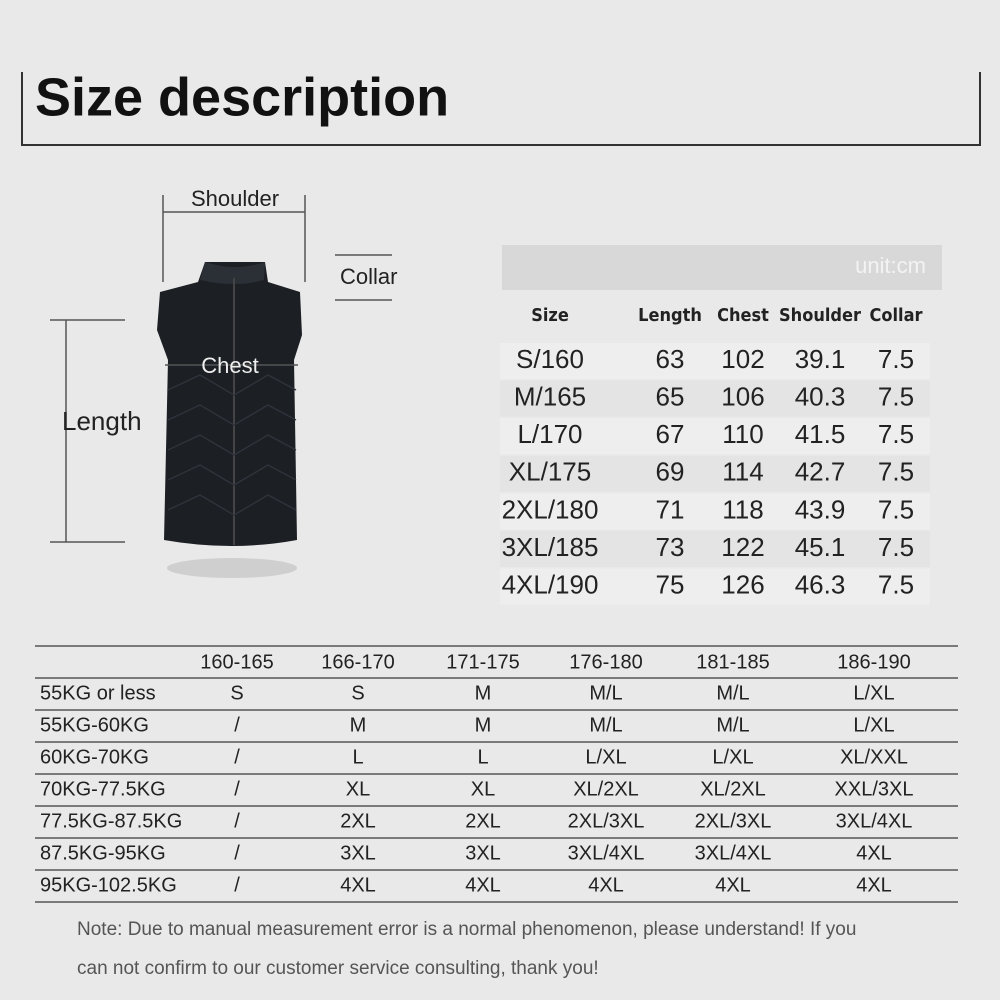 The image size is (1000, 1000). I want to click on weight-label: 60KG-70KG, so click(94, 757).